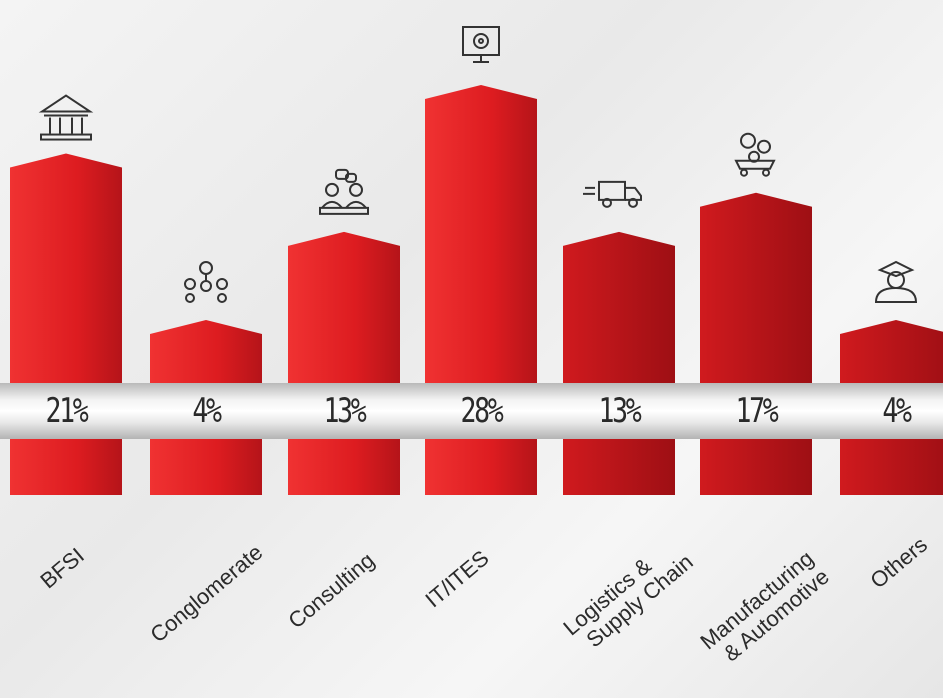 This screenshot has width=943, height=698. Describe the element at coordinates (619, 363) in the screenshot. I see `bar-logistics-supply-chain` at that location.